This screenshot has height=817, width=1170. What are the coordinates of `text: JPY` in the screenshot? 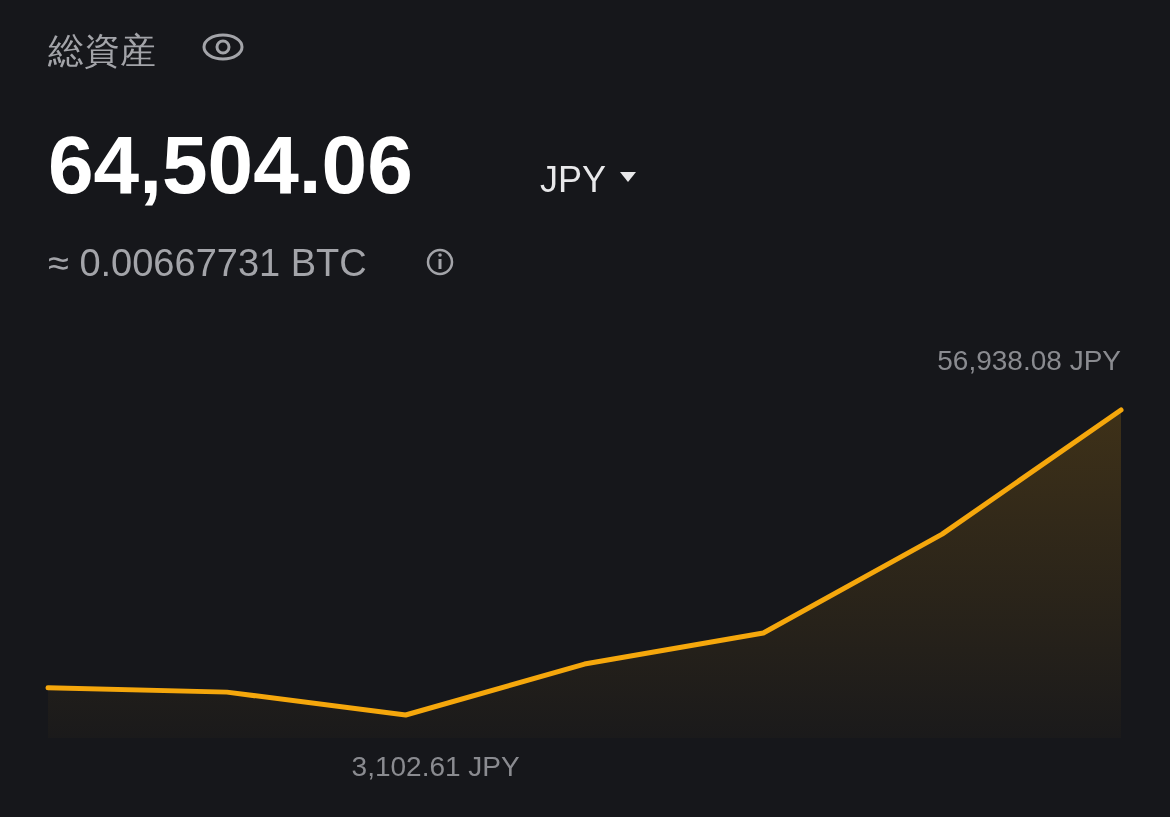 It's located at (573, 179).